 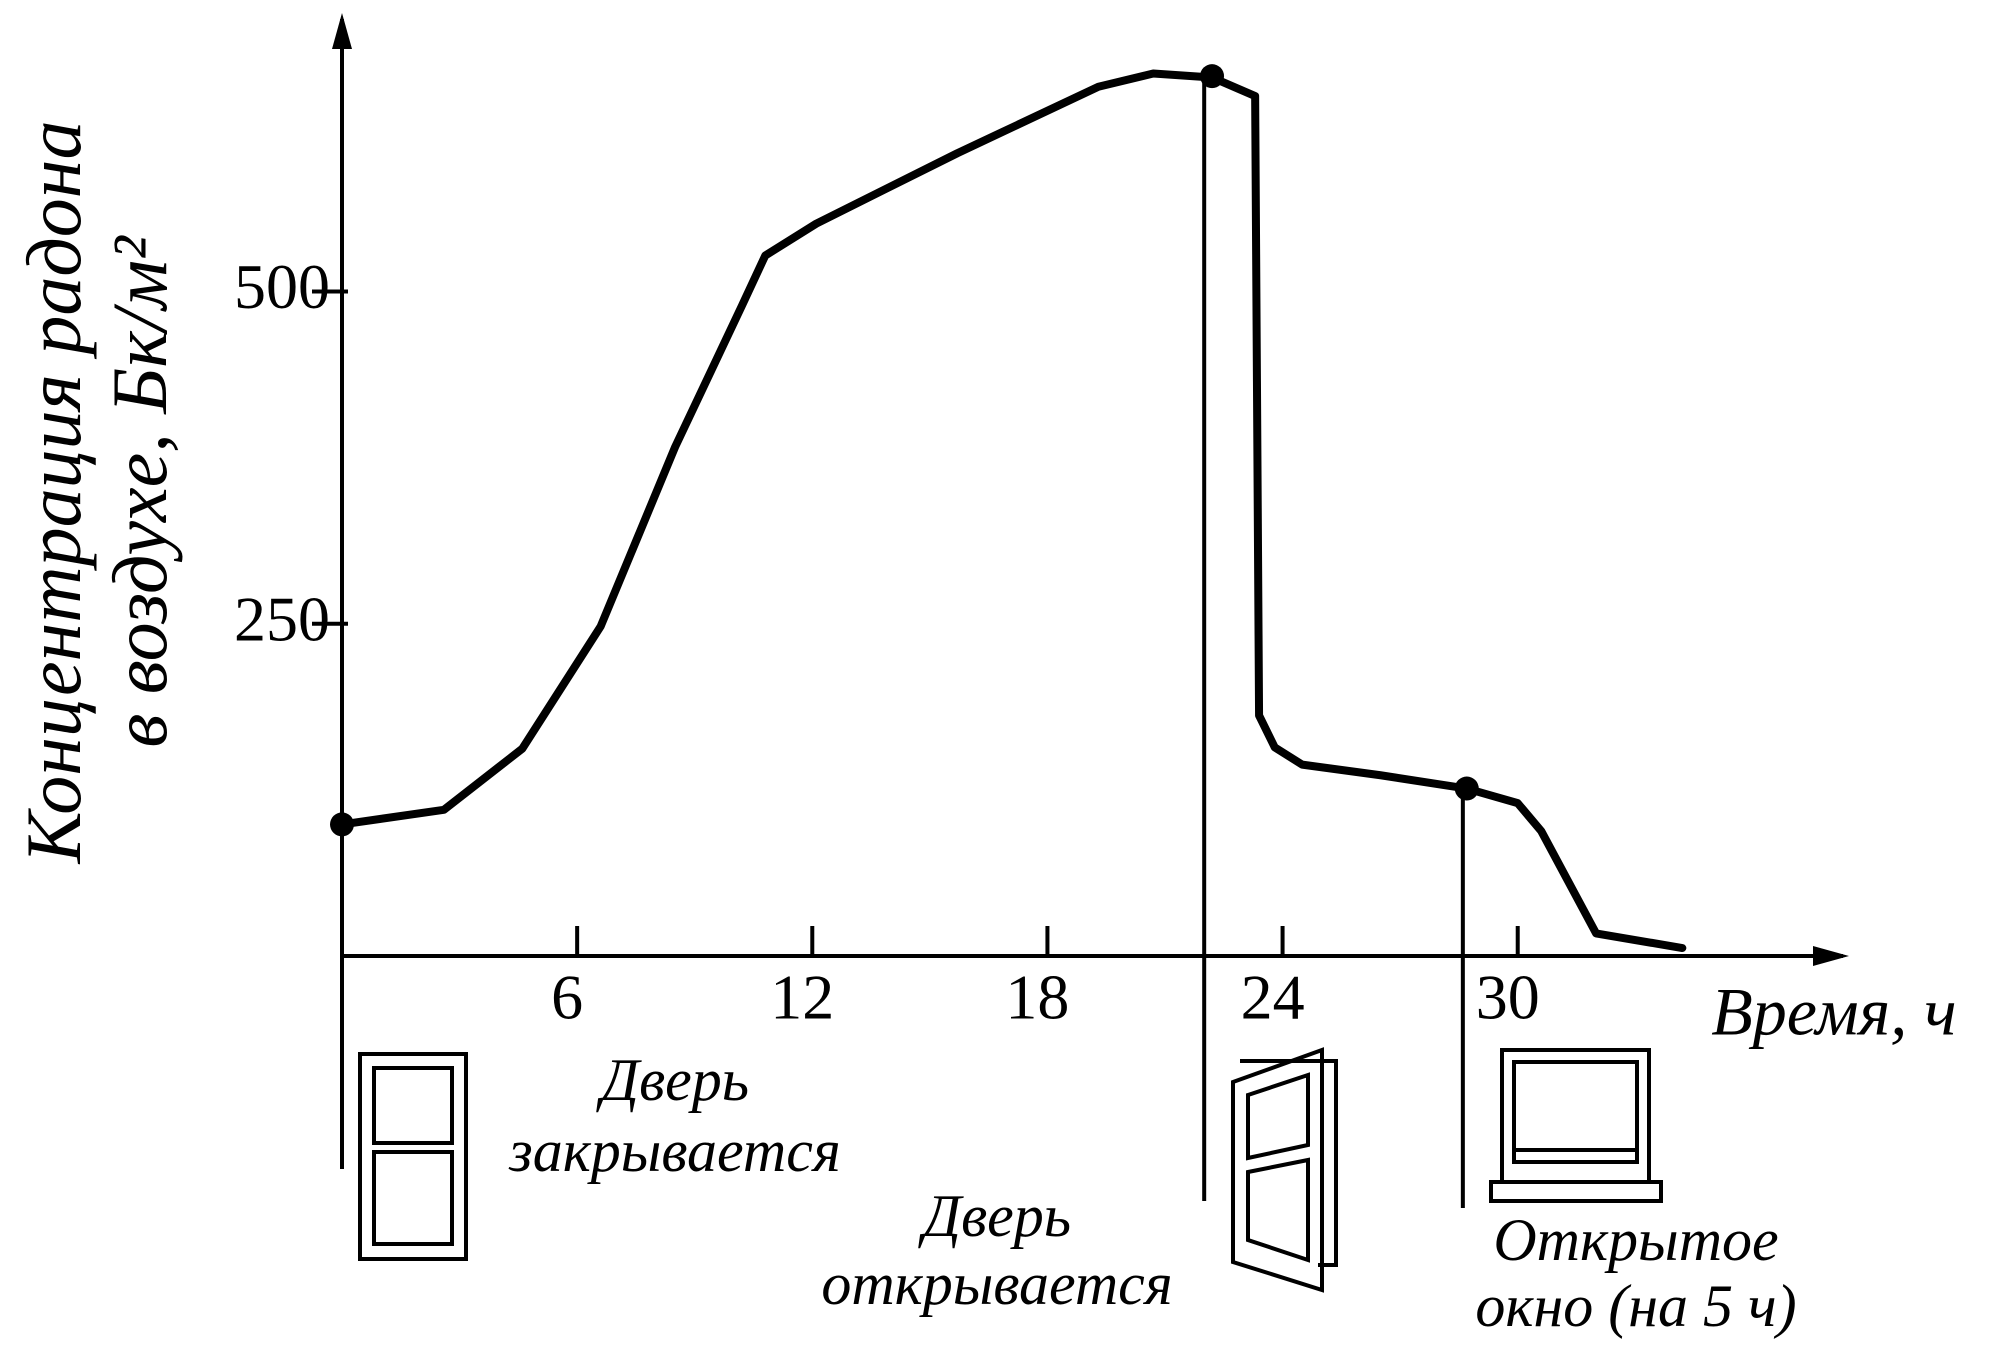 What do you see at coordinates (567, 997) in the screenshot?
I see `x-tick-label: 6` at bounding box center [567, 997].